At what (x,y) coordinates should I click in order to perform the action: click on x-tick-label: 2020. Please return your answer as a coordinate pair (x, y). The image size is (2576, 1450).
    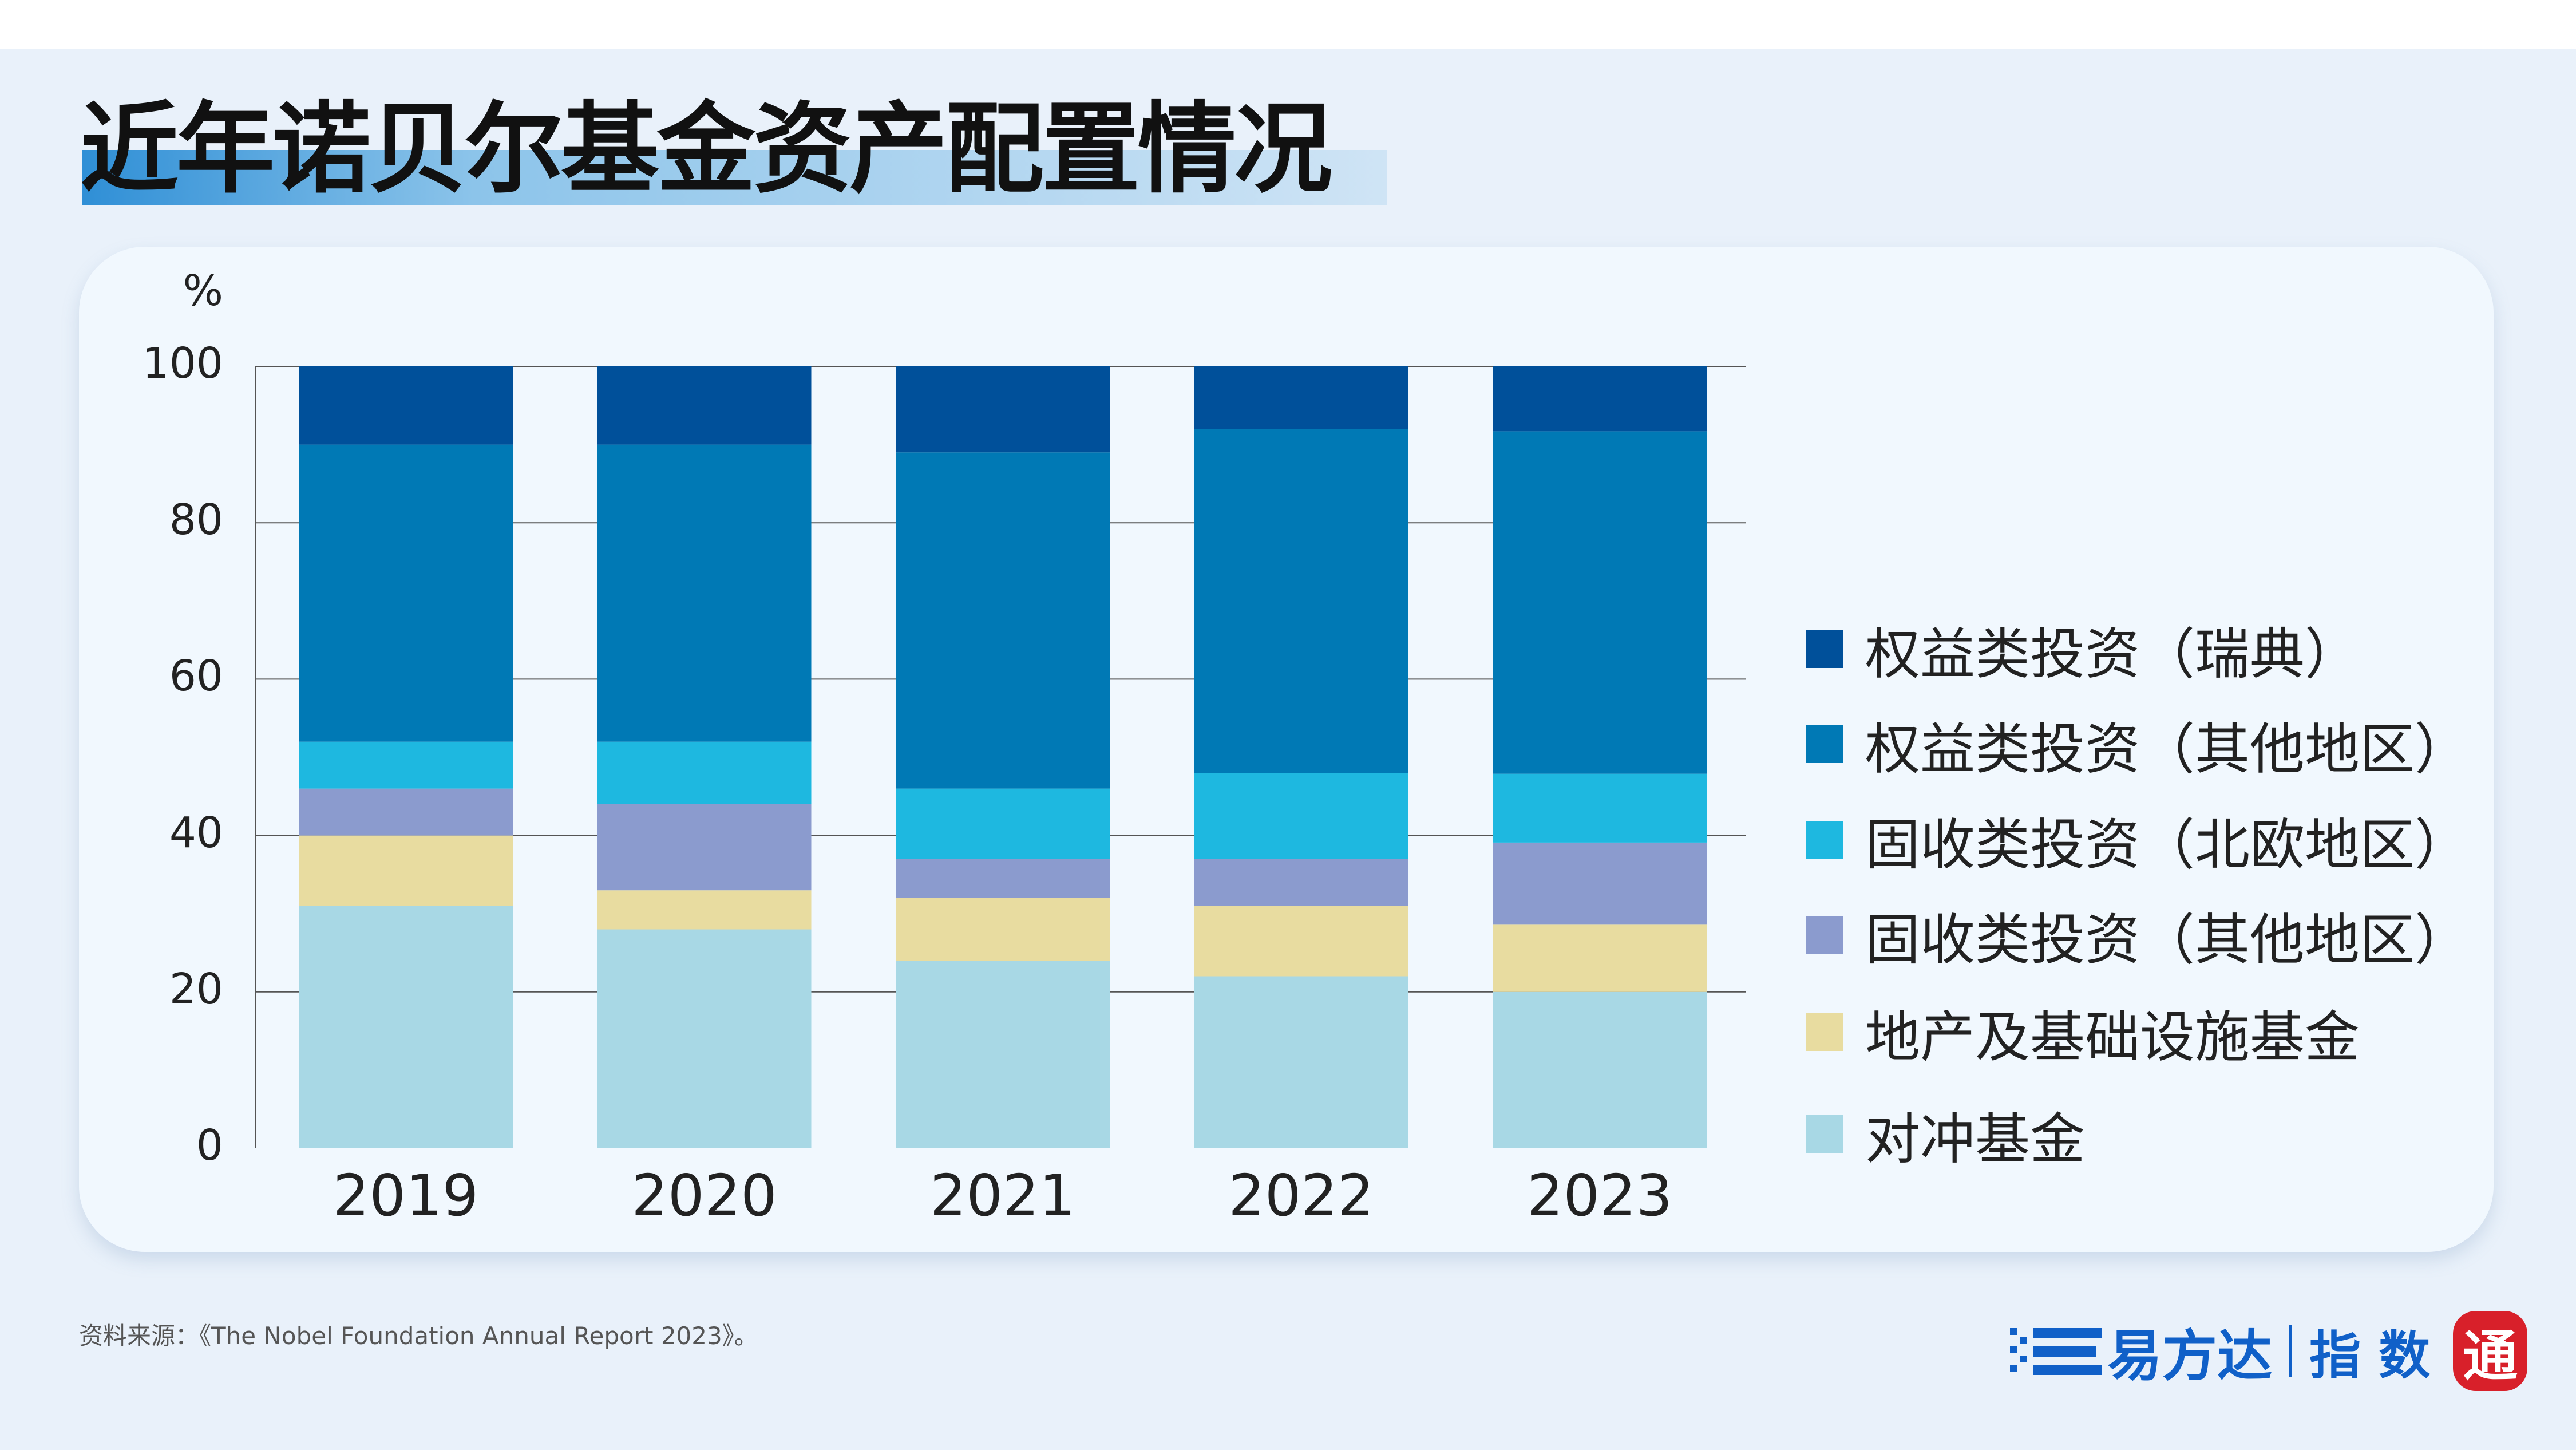
    Looking at the image, I should click on (704, 1195).